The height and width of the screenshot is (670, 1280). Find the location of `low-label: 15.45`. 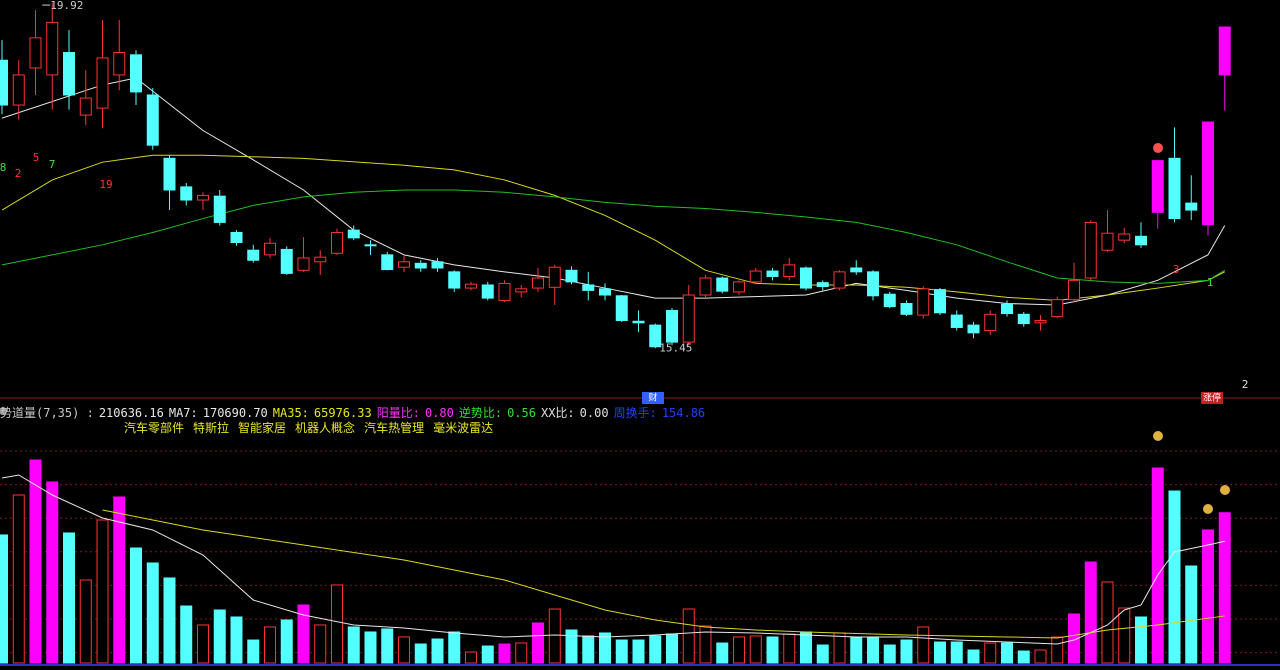

low-label: 15.45 is located at coordinates (675, 347).